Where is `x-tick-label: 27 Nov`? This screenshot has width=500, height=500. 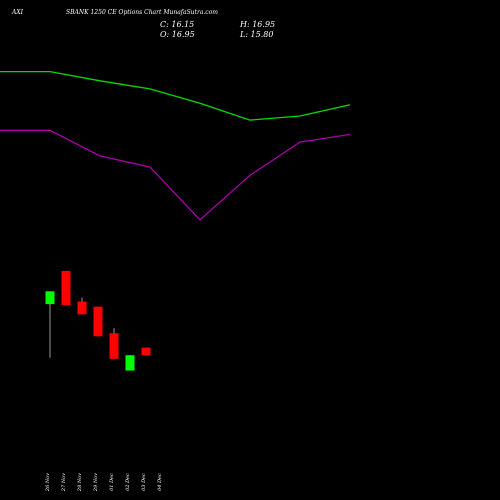 x-tick-label: 27 Nov is located at coordinates (64, 482).